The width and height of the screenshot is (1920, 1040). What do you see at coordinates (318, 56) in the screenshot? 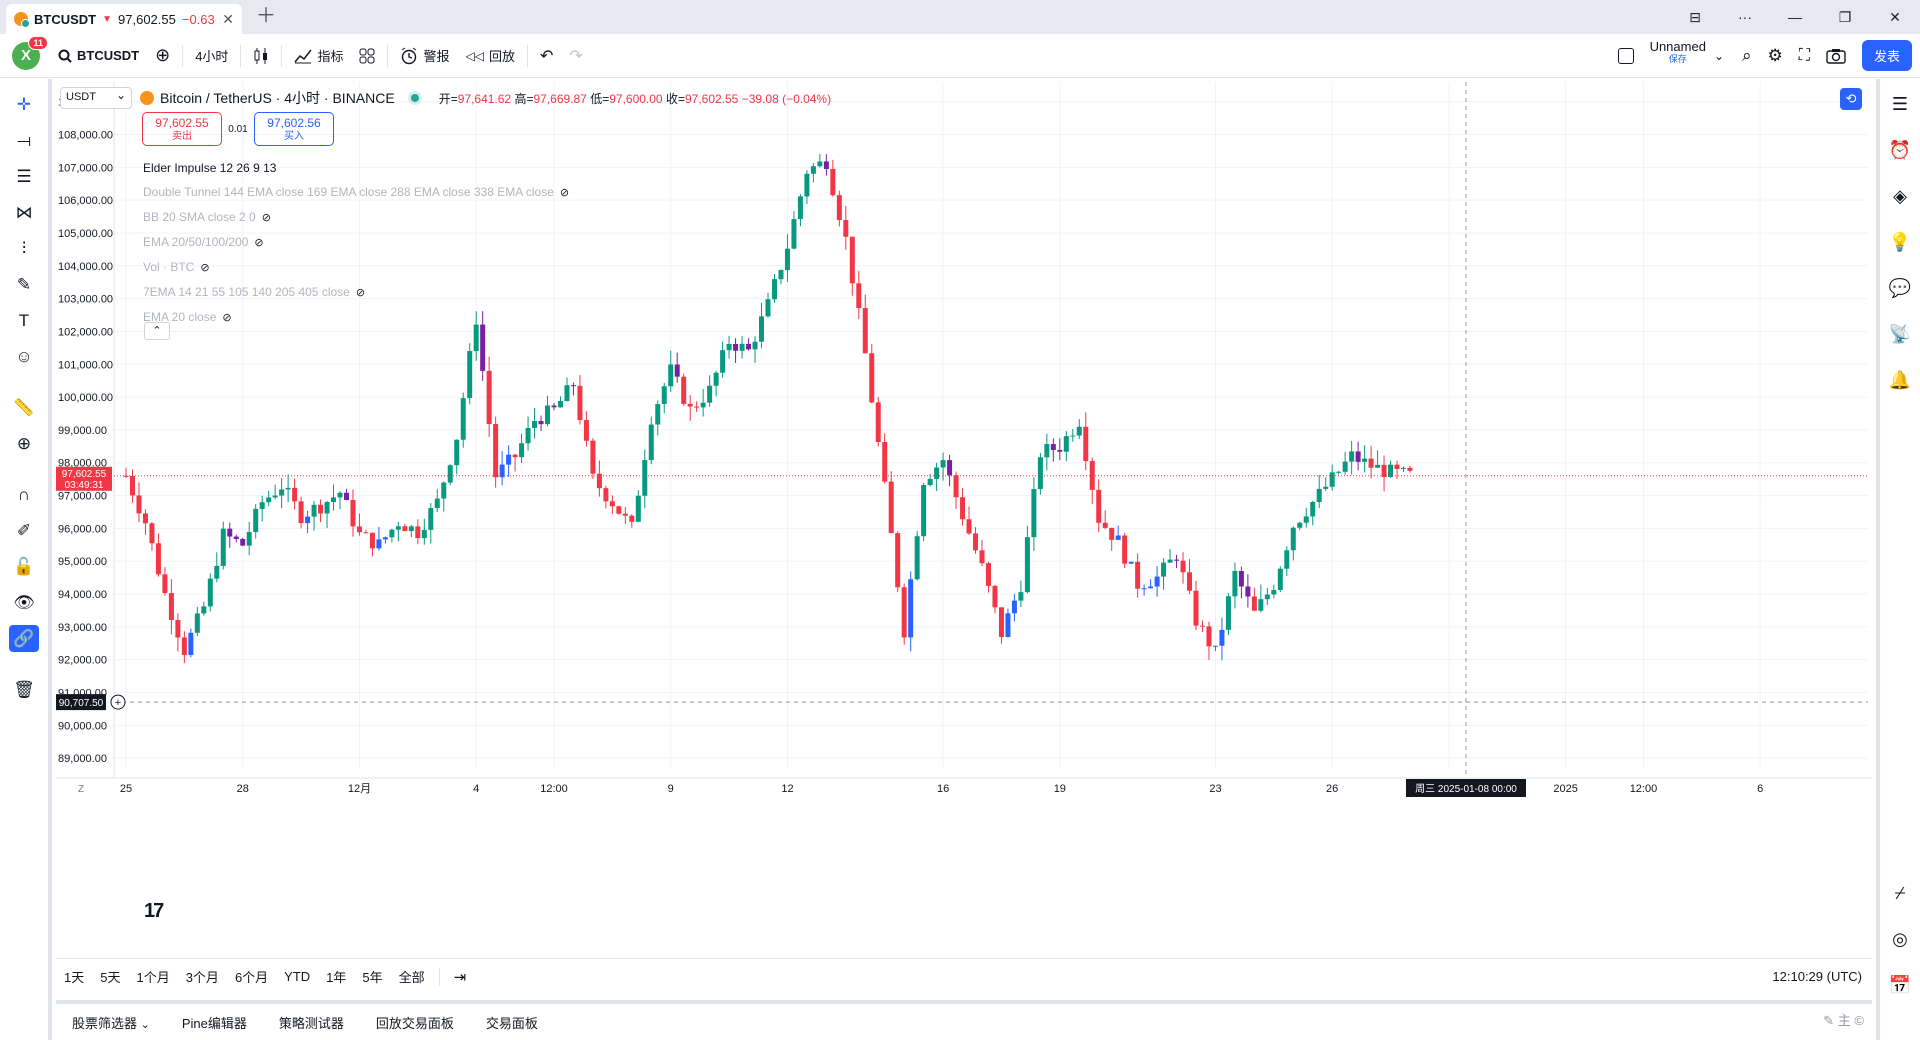
I see `indicators-button: 指标` at bounding box center [318, 56].